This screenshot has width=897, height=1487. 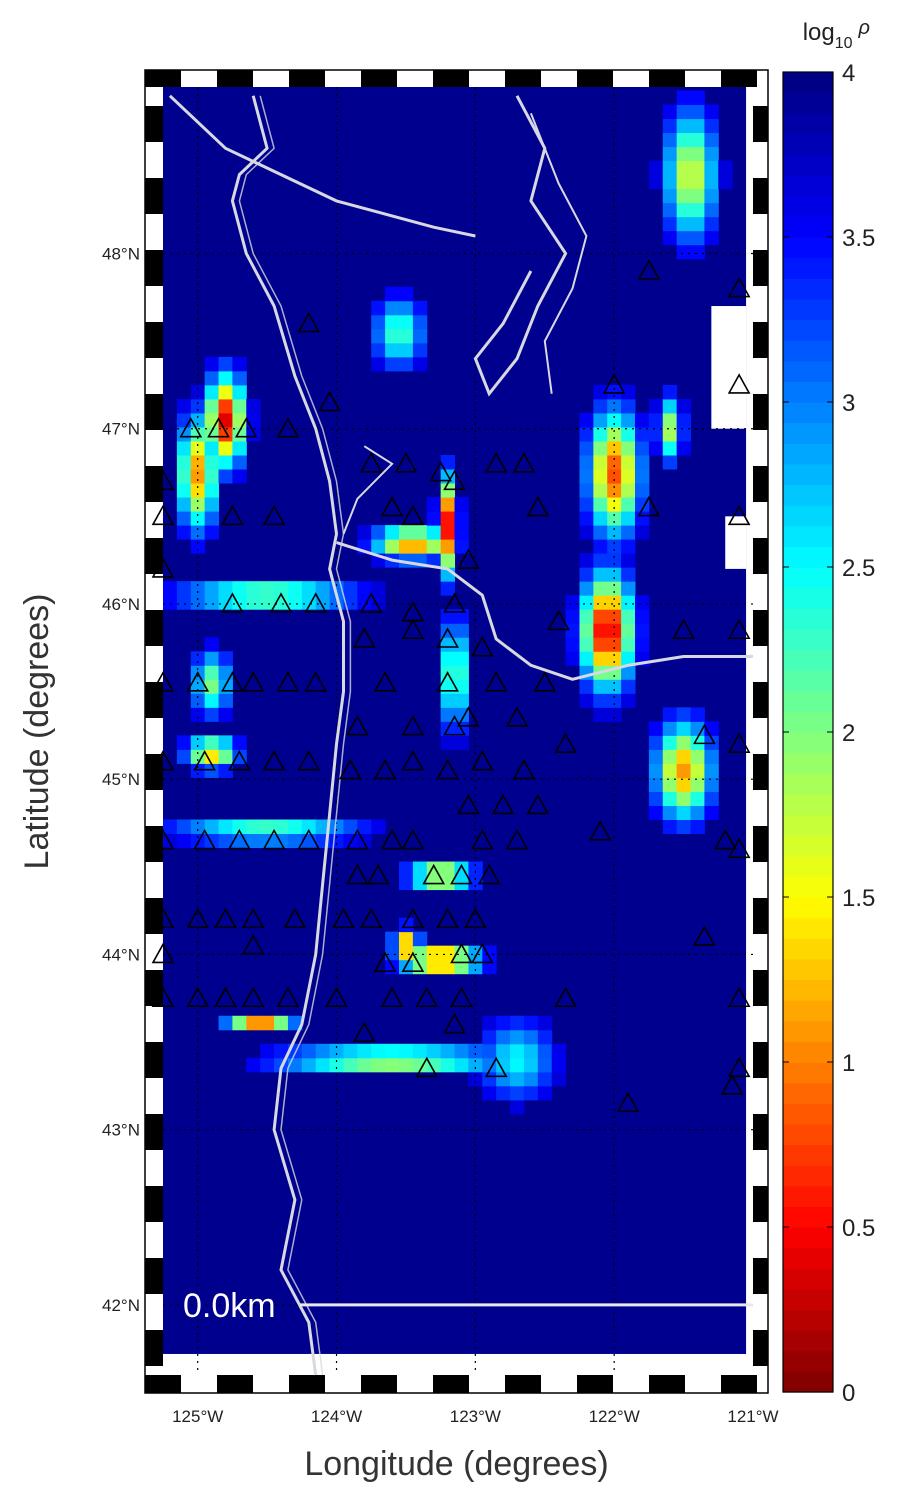 I want to click on longitude-tick-label: 122°W, so click(x=614, y=1416).